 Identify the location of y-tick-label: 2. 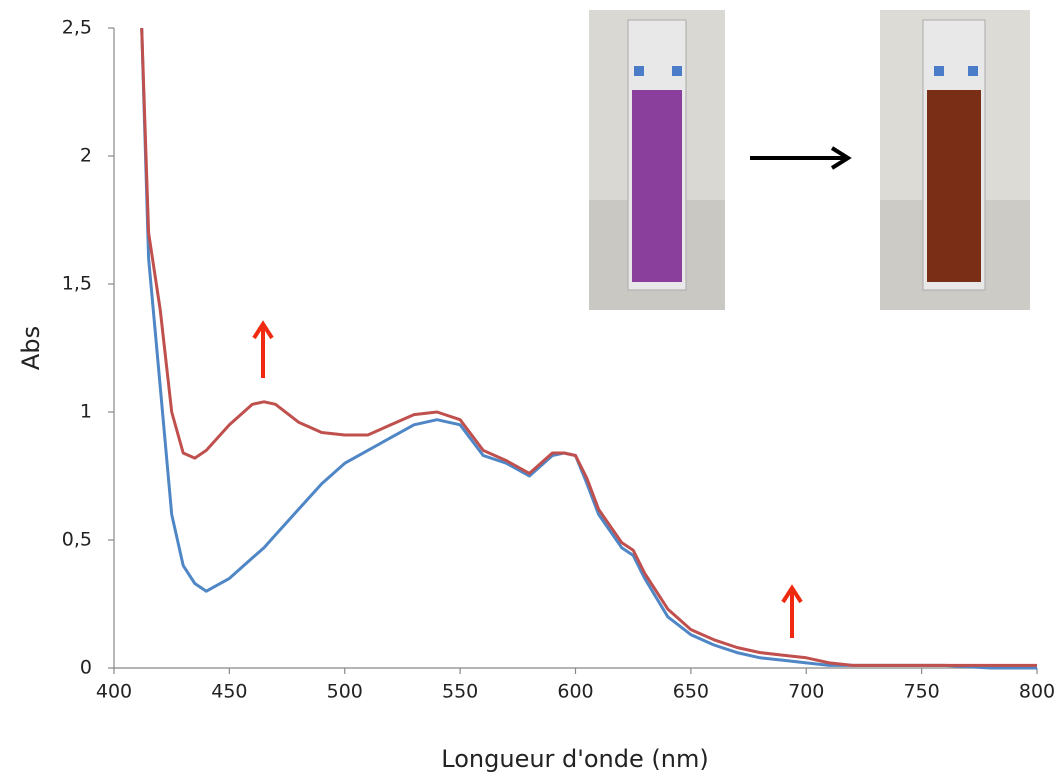
(86, 156).